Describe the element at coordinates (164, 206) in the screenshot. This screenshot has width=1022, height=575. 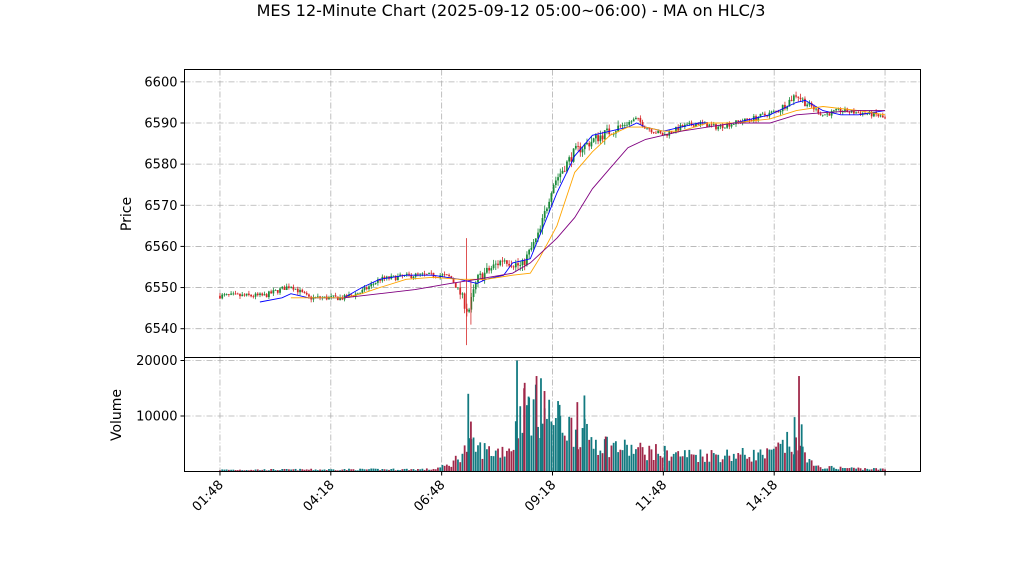
I see `price-y-ticks: 6540 6550 6560 6570 6580 6590 6600` at that location.